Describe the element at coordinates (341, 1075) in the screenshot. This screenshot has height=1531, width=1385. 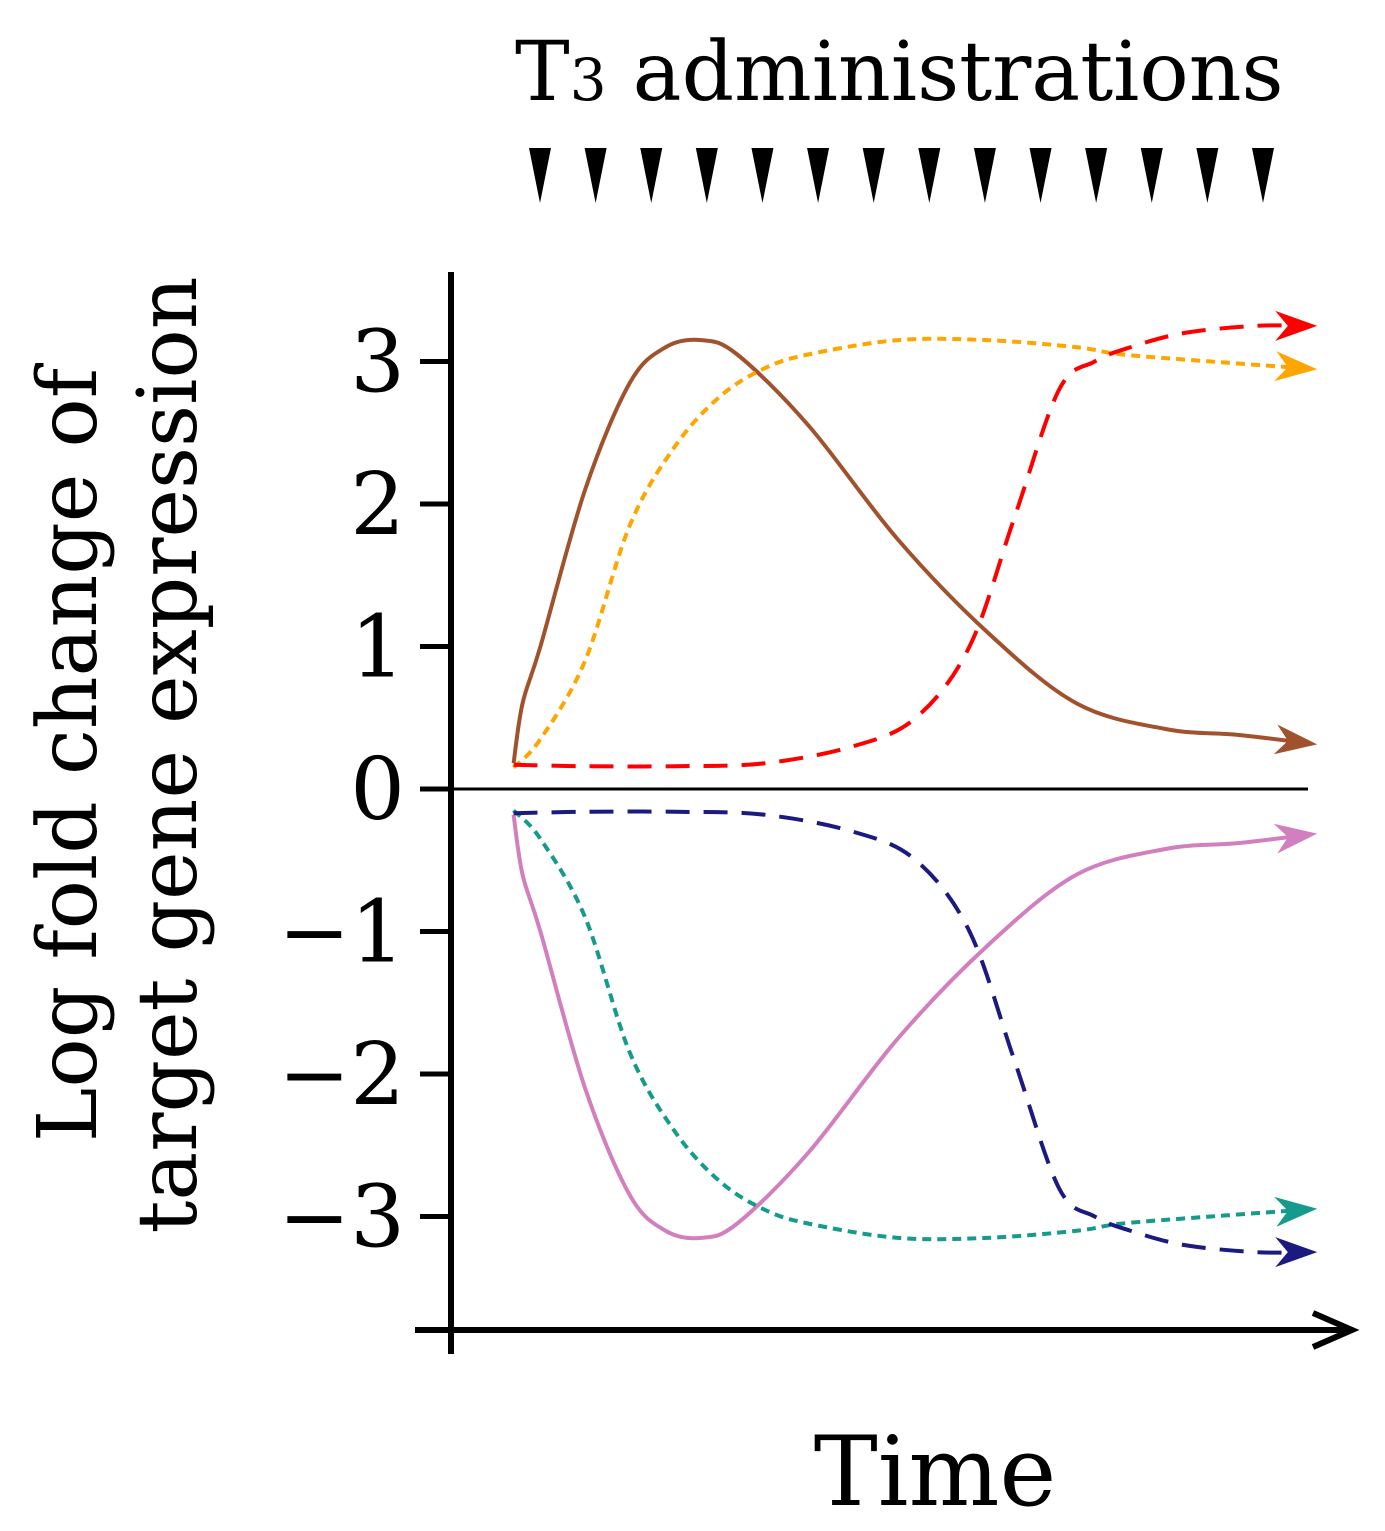
I see `y-tick-label: −2` at that location.